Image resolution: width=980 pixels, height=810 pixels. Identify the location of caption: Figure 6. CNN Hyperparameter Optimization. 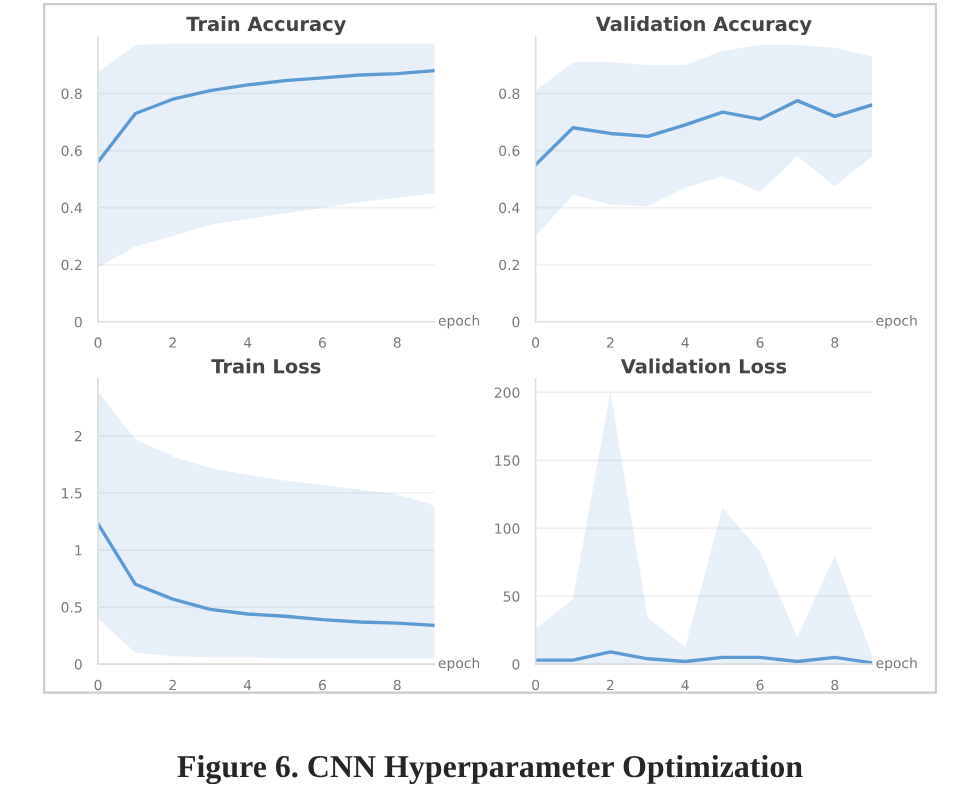
(490, 769).